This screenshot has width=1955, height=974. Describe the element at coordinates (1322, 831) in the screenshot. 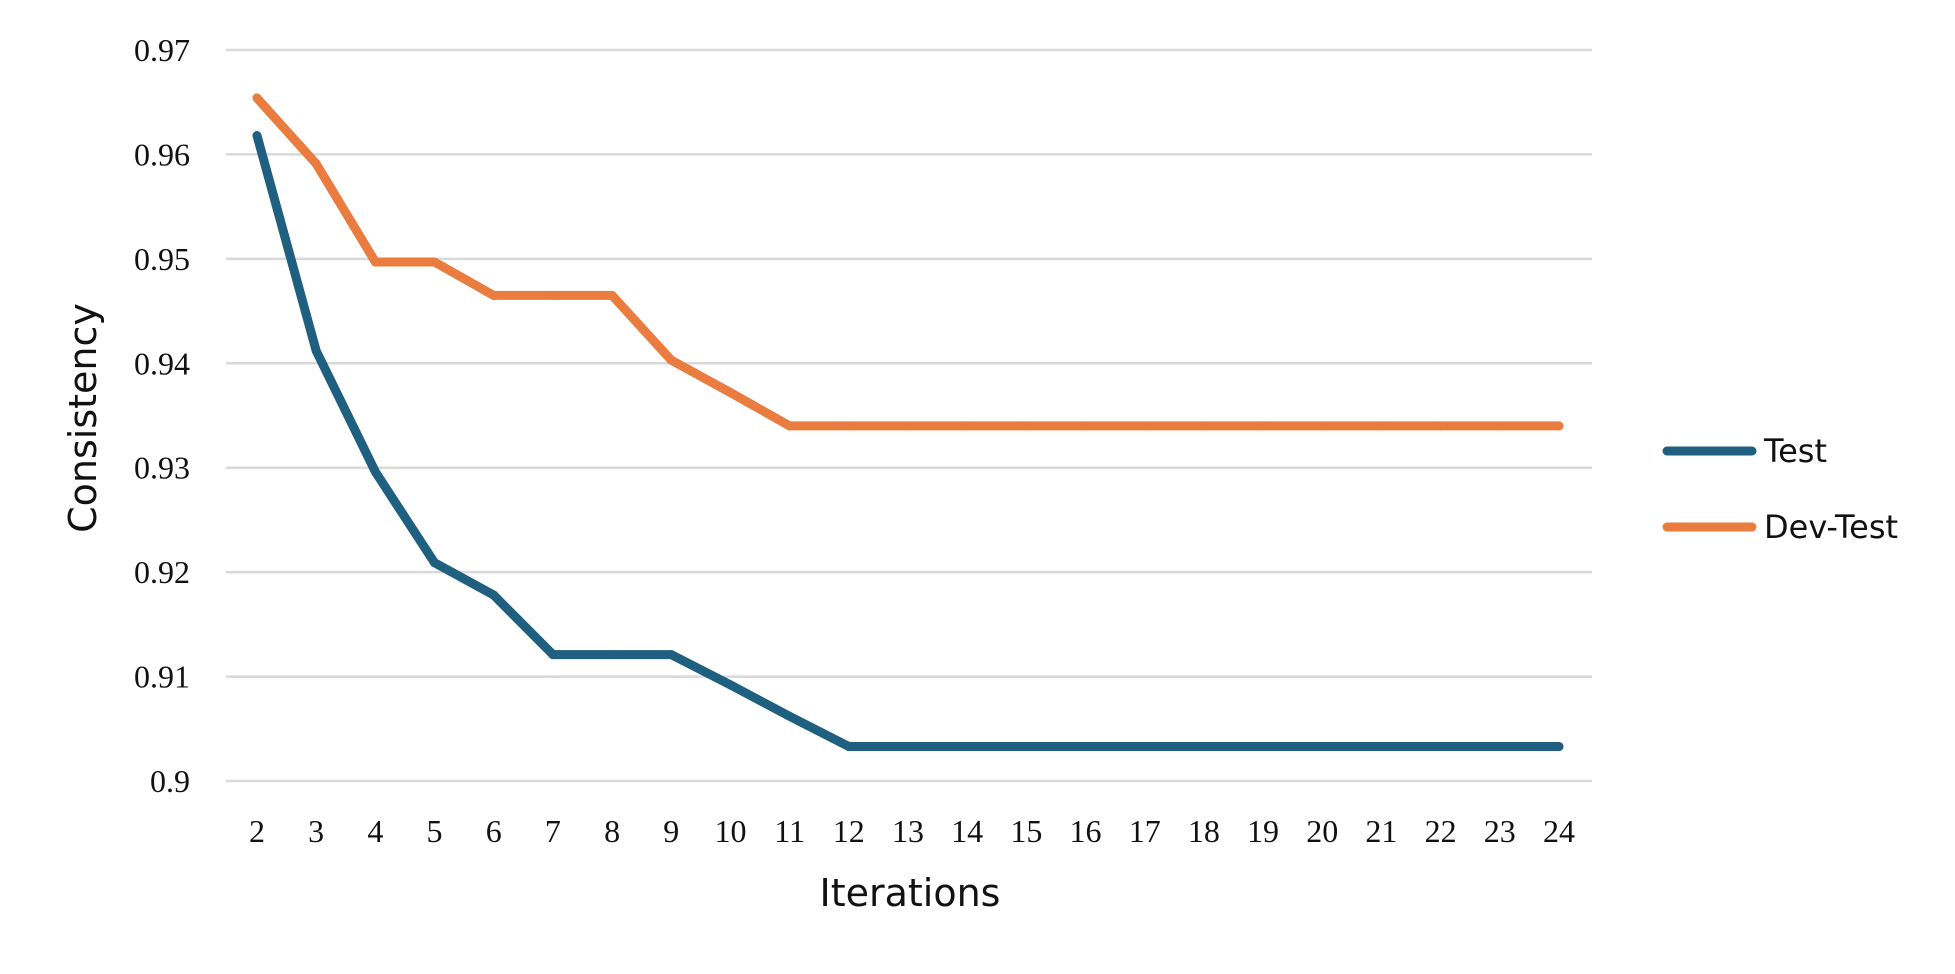

I see `x-tick-label: 20` at that location.